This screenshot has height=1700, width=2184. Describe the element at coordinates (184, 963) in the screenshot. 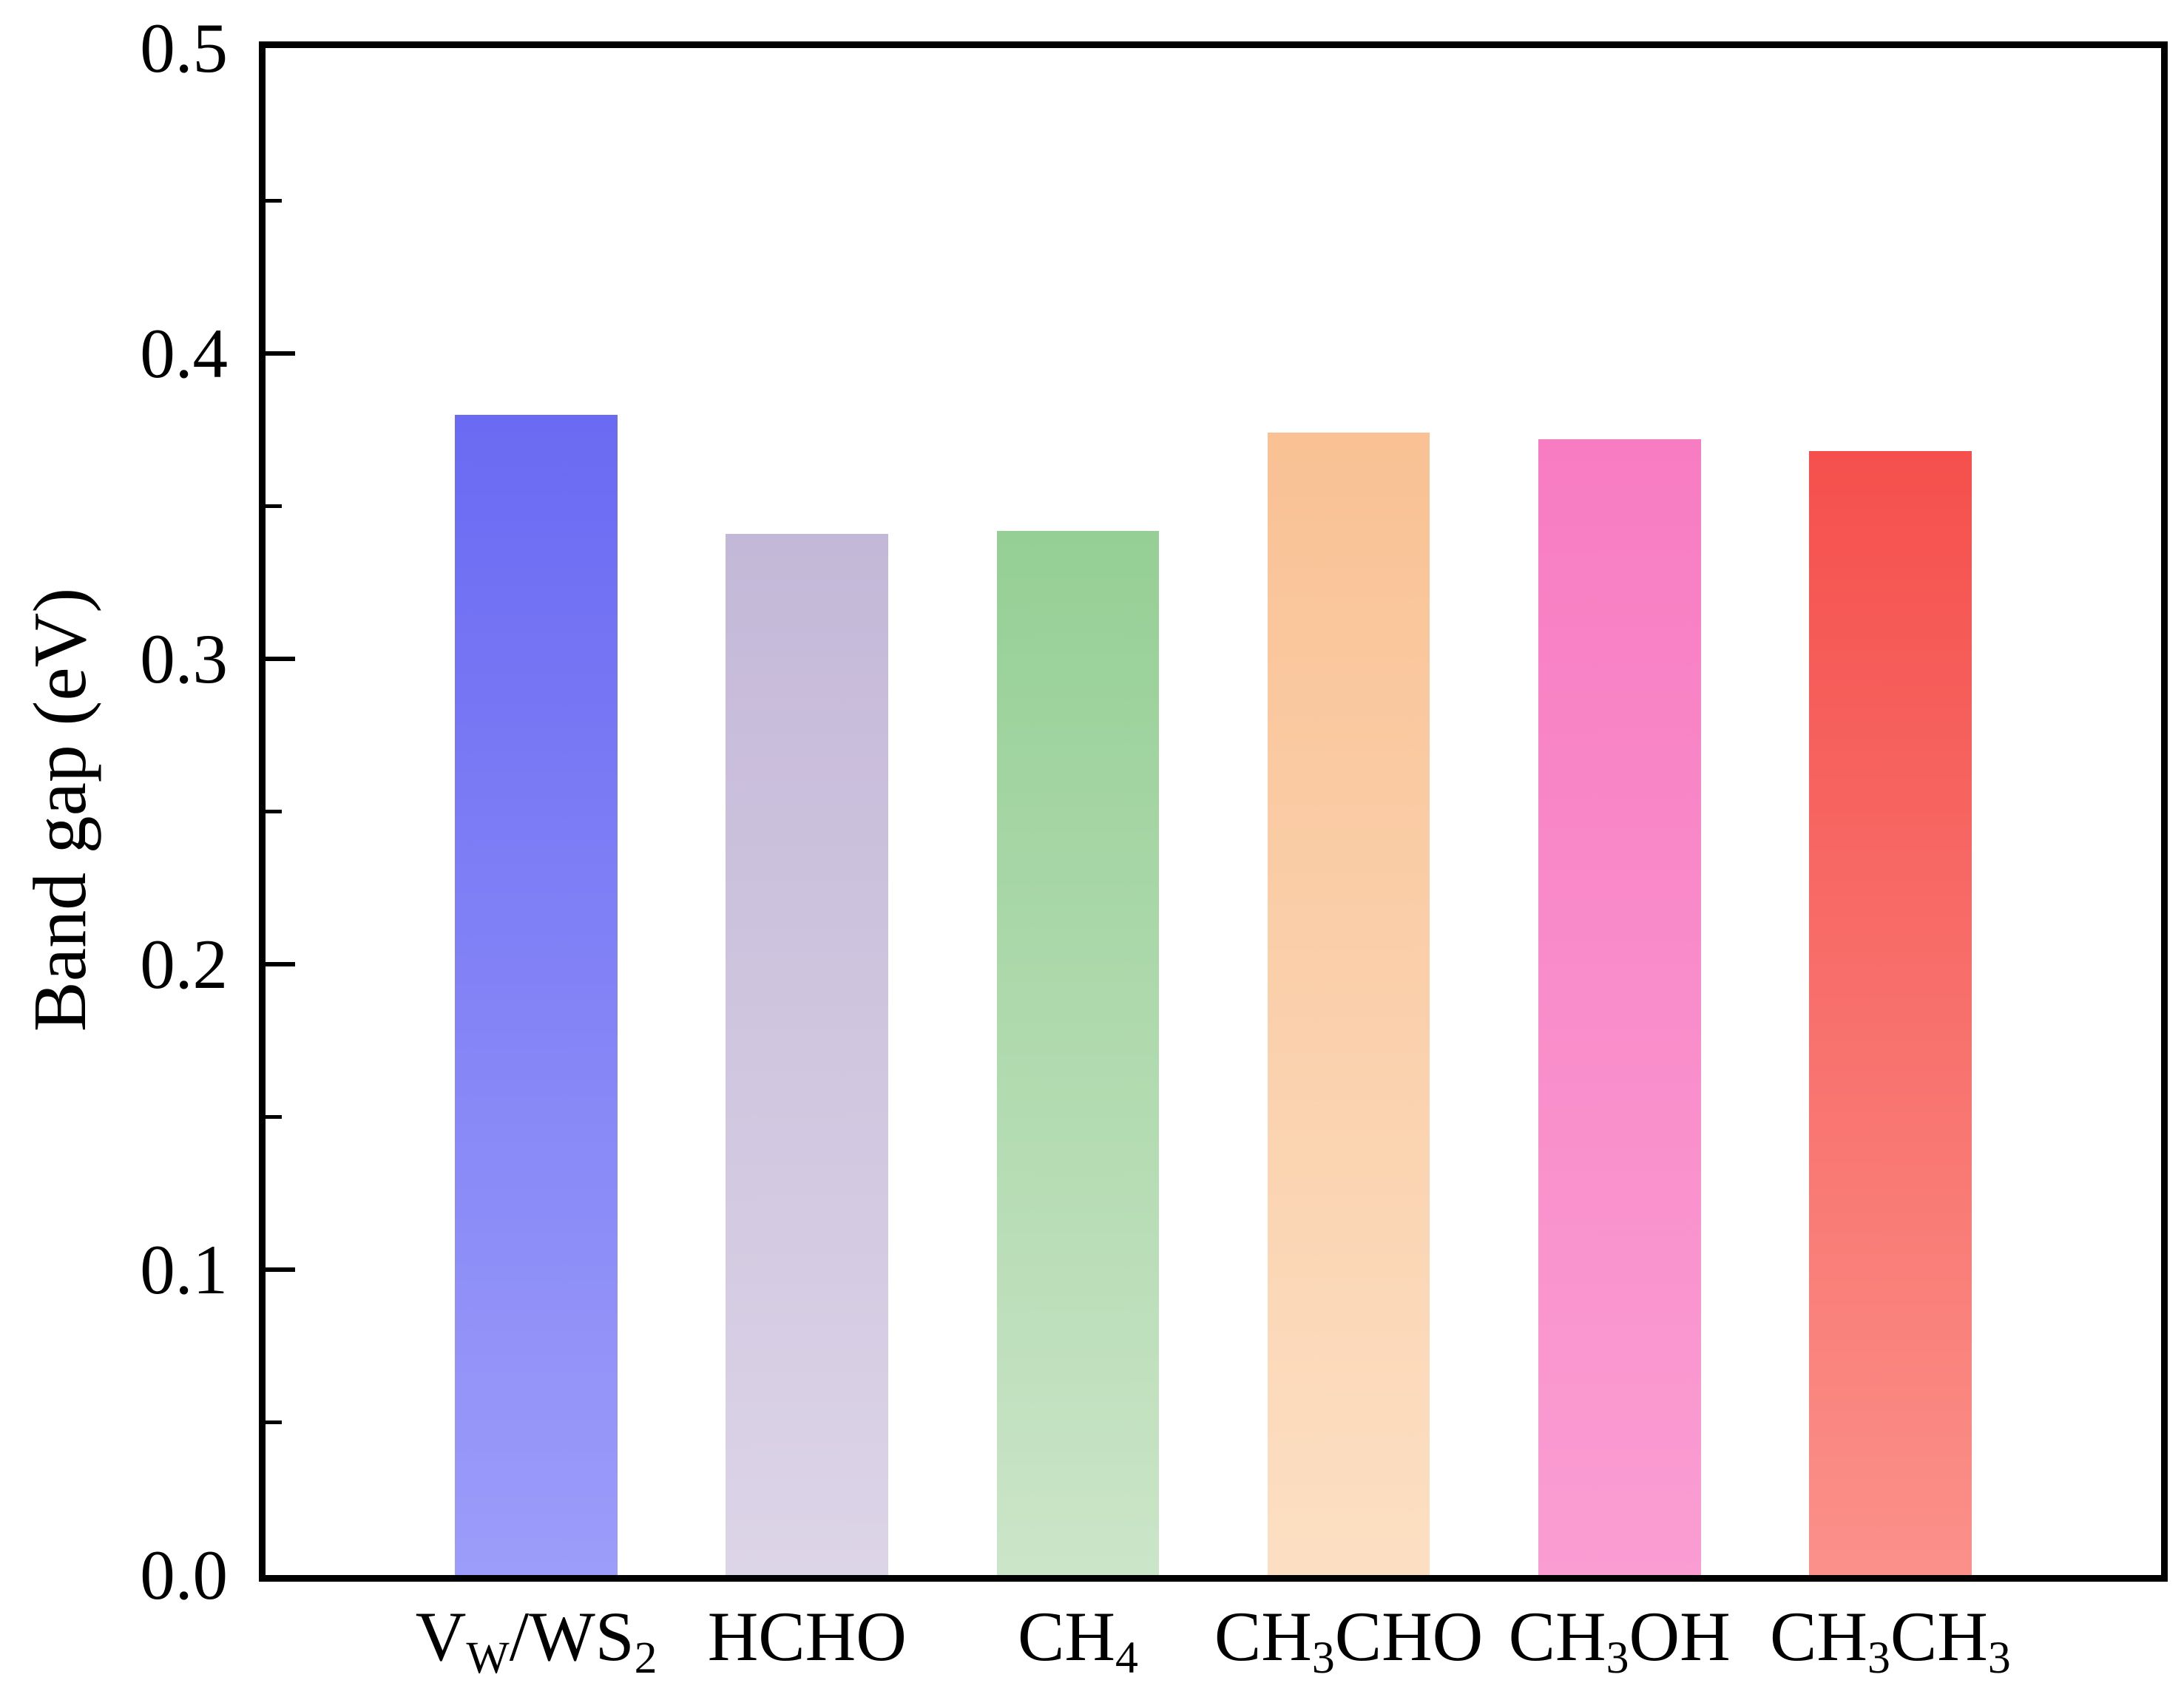

I see `y-tick-label: 0.2` at that location.